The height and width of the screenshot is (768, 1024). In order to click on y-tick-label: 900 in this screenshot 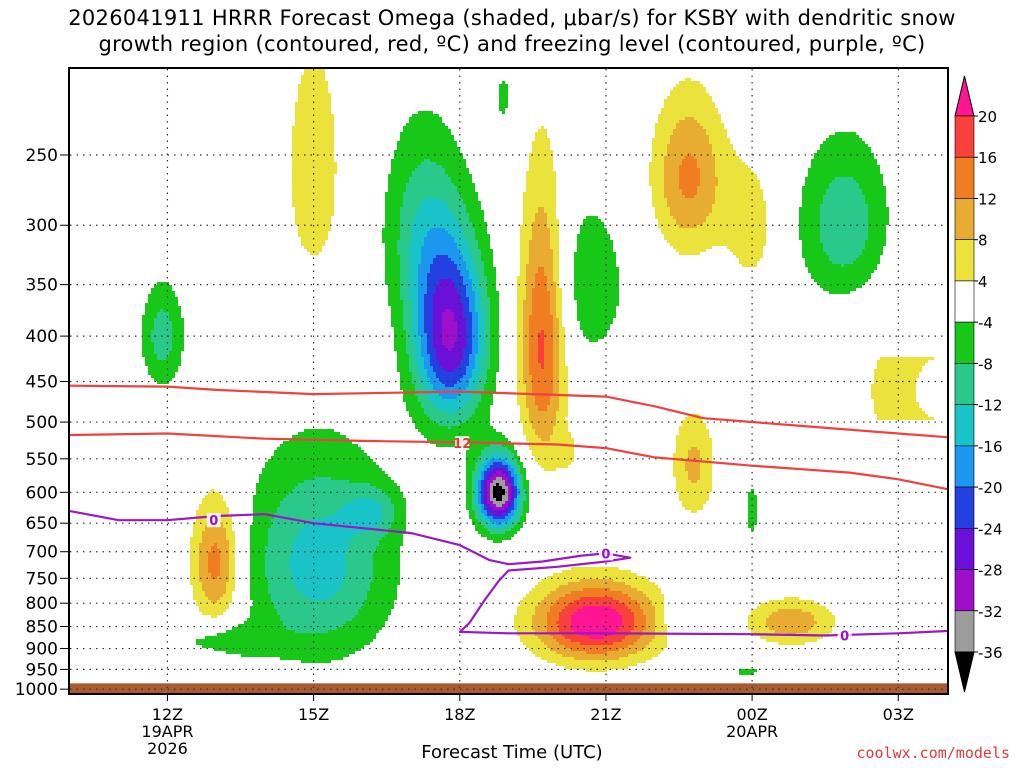, I will do `click(42, 650)`.